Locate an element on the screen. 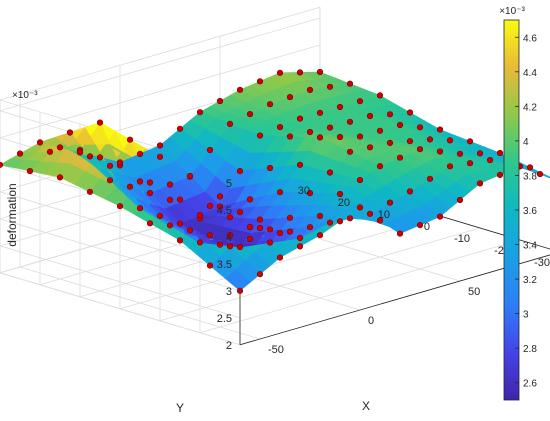 The height and width of the screenshot is (421, 550). colorbar-tick-label: 4 is located at coordinates (526, 142).